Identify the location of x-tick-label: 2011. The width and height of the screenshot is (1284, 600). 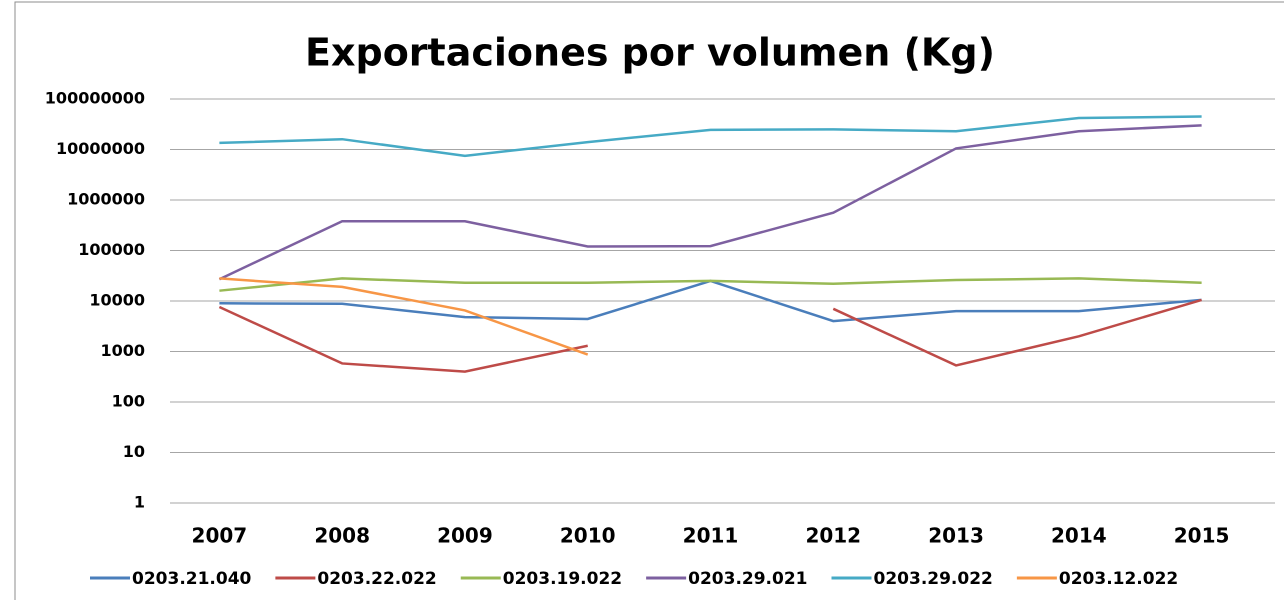
(711, 536).